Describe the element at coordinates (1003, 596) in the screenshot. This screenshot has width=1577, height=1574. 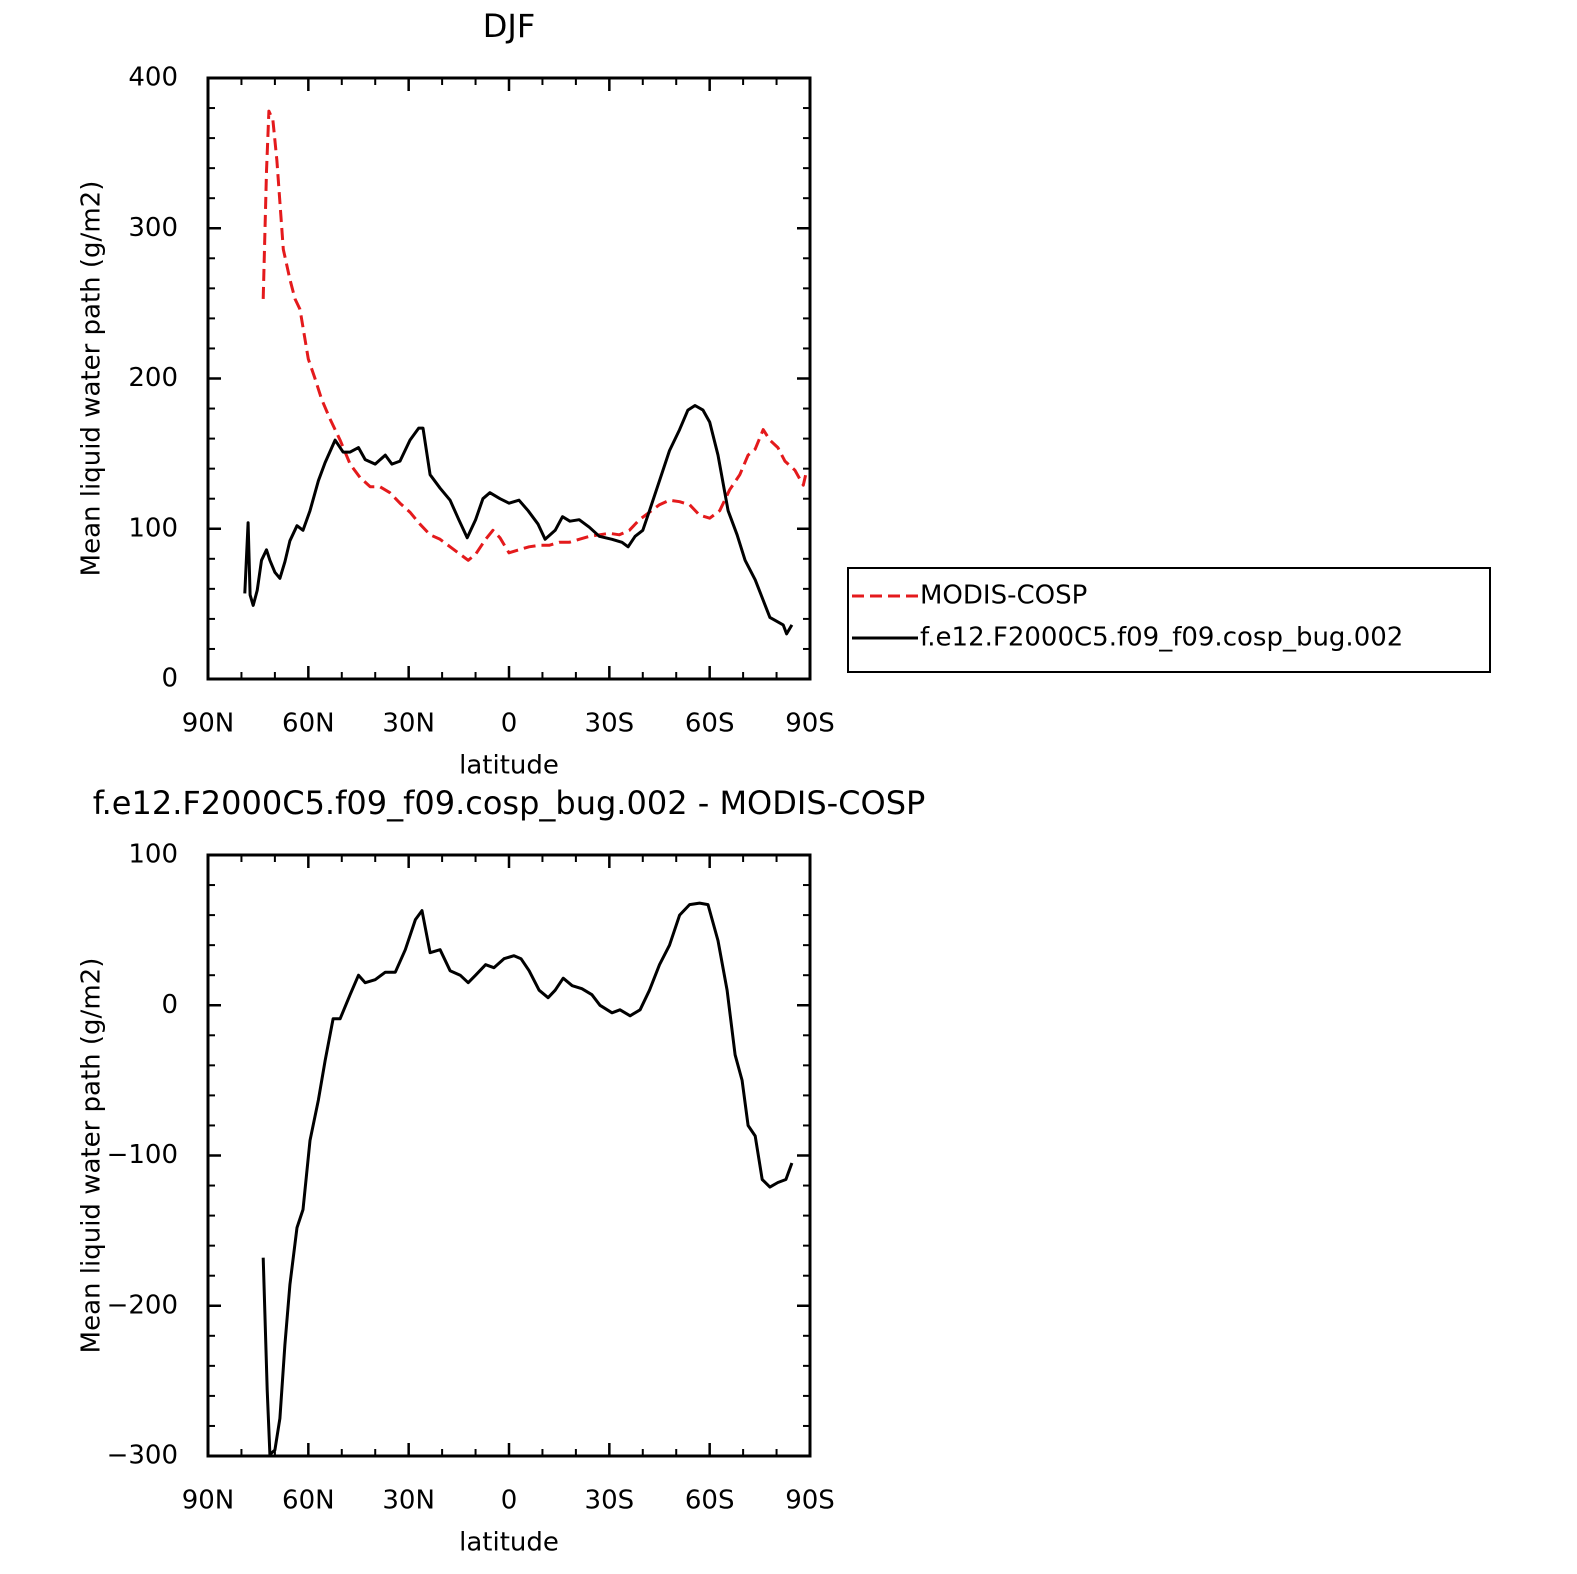
I see `legend-label: MODIS-COSP` at that location.